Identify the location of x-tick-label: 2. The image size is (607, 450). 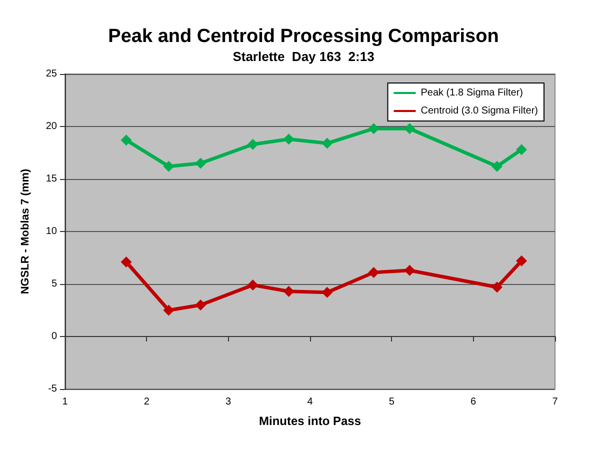
(147, 402).